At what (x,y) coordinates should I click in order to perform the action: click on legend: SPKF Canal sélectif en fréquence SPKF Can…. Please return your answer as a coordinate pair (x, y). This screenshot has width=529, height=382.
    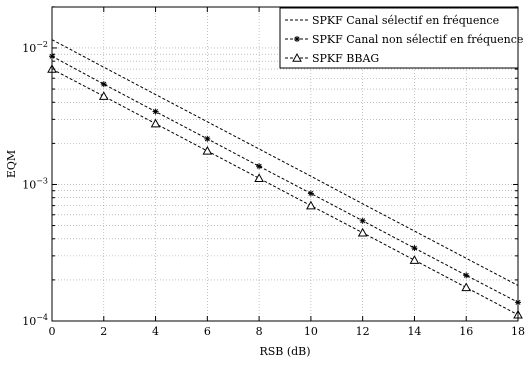
    Looking at the image, I should click on (401, 38).